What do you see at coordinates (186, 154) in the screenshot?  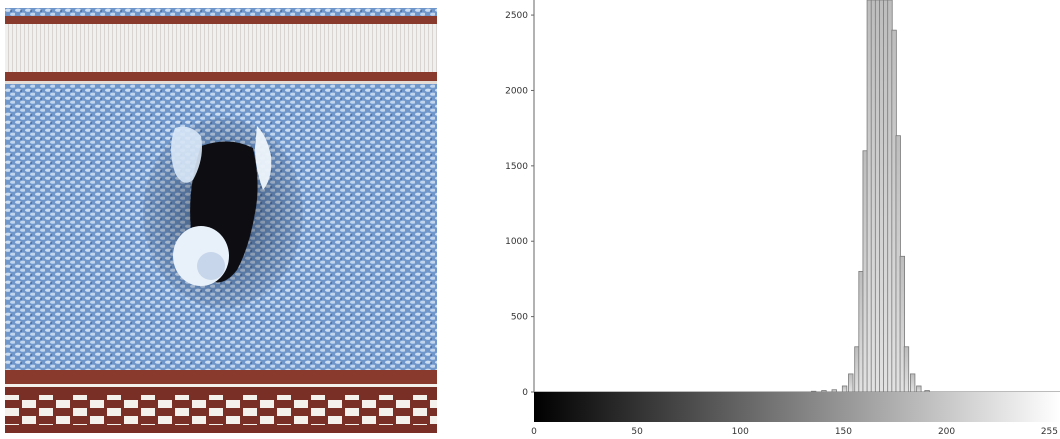 I see `frayed-threads-left` at bounding box center [186, 154].